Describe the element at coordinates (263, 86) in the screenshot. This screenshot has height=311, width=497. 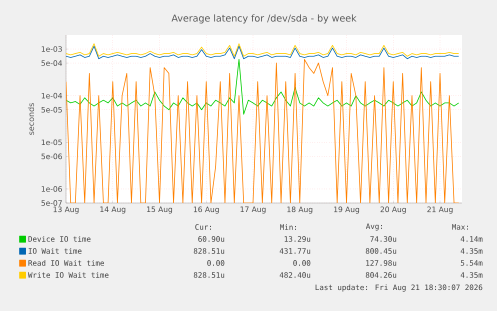
I see `line-series` at that location.